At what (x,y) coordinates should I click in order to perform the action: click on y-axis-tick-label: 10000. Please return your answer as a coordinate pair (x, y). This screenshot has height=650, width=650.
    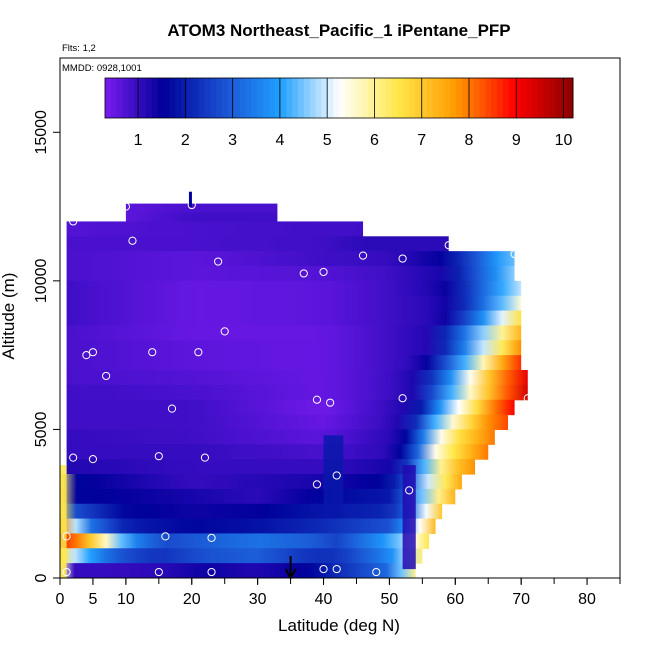
    Looking at the image, I should click on (41, 281).